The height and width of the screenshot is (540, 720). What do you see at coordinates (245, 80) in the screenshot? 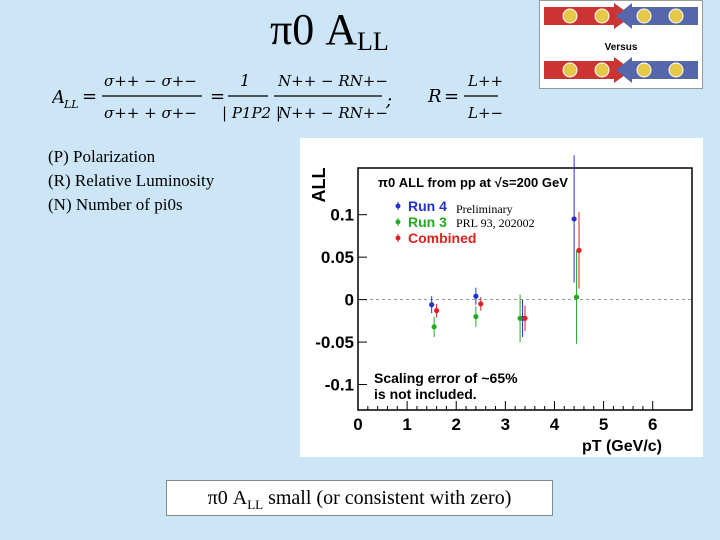
I see `formula-frac2-num: 1` at bounding box center [245, 80].